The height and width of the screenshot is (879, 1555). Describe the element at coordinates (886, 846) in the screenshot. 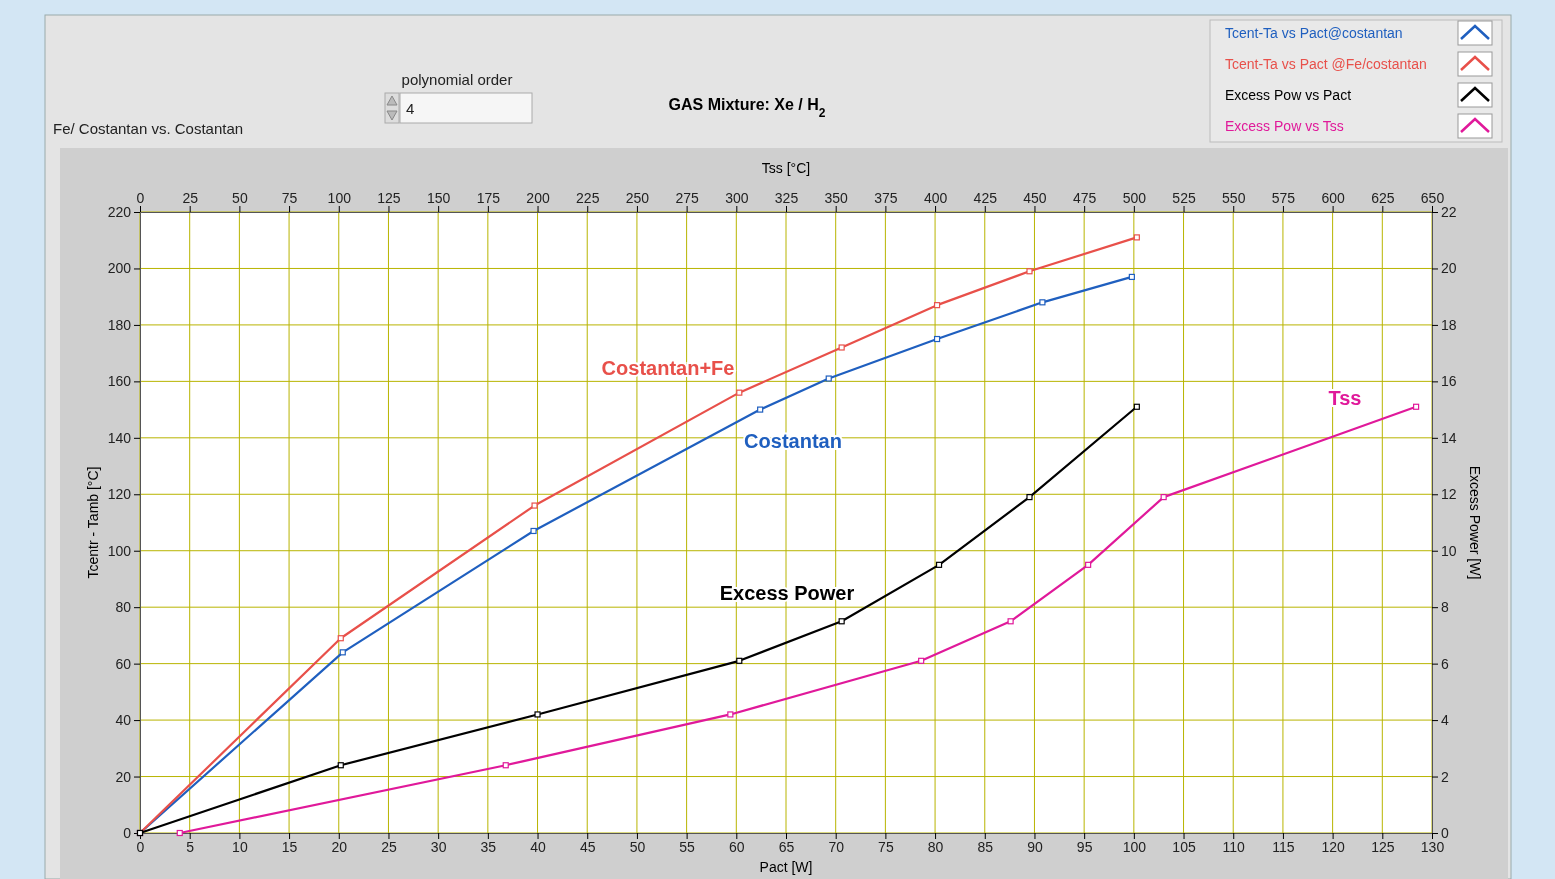

I see `x-tick-label: 75` at that location.